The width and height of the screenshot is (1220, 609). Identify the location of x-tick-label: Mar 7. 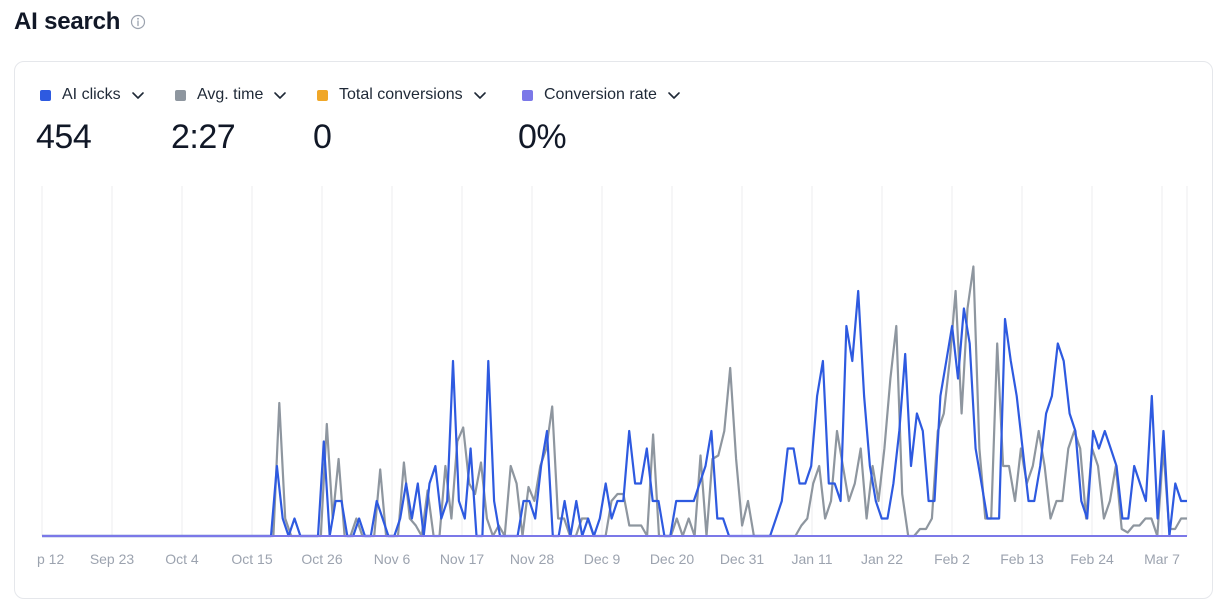
(1162, 559).